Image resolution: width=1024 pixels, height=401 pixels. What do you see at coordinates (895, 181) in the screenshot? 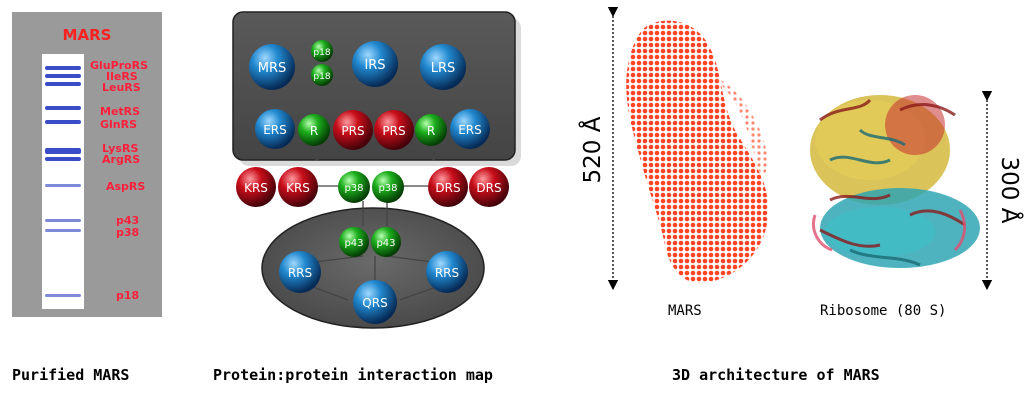
I see `ribosome-structure` at bounding box center [895, 181].